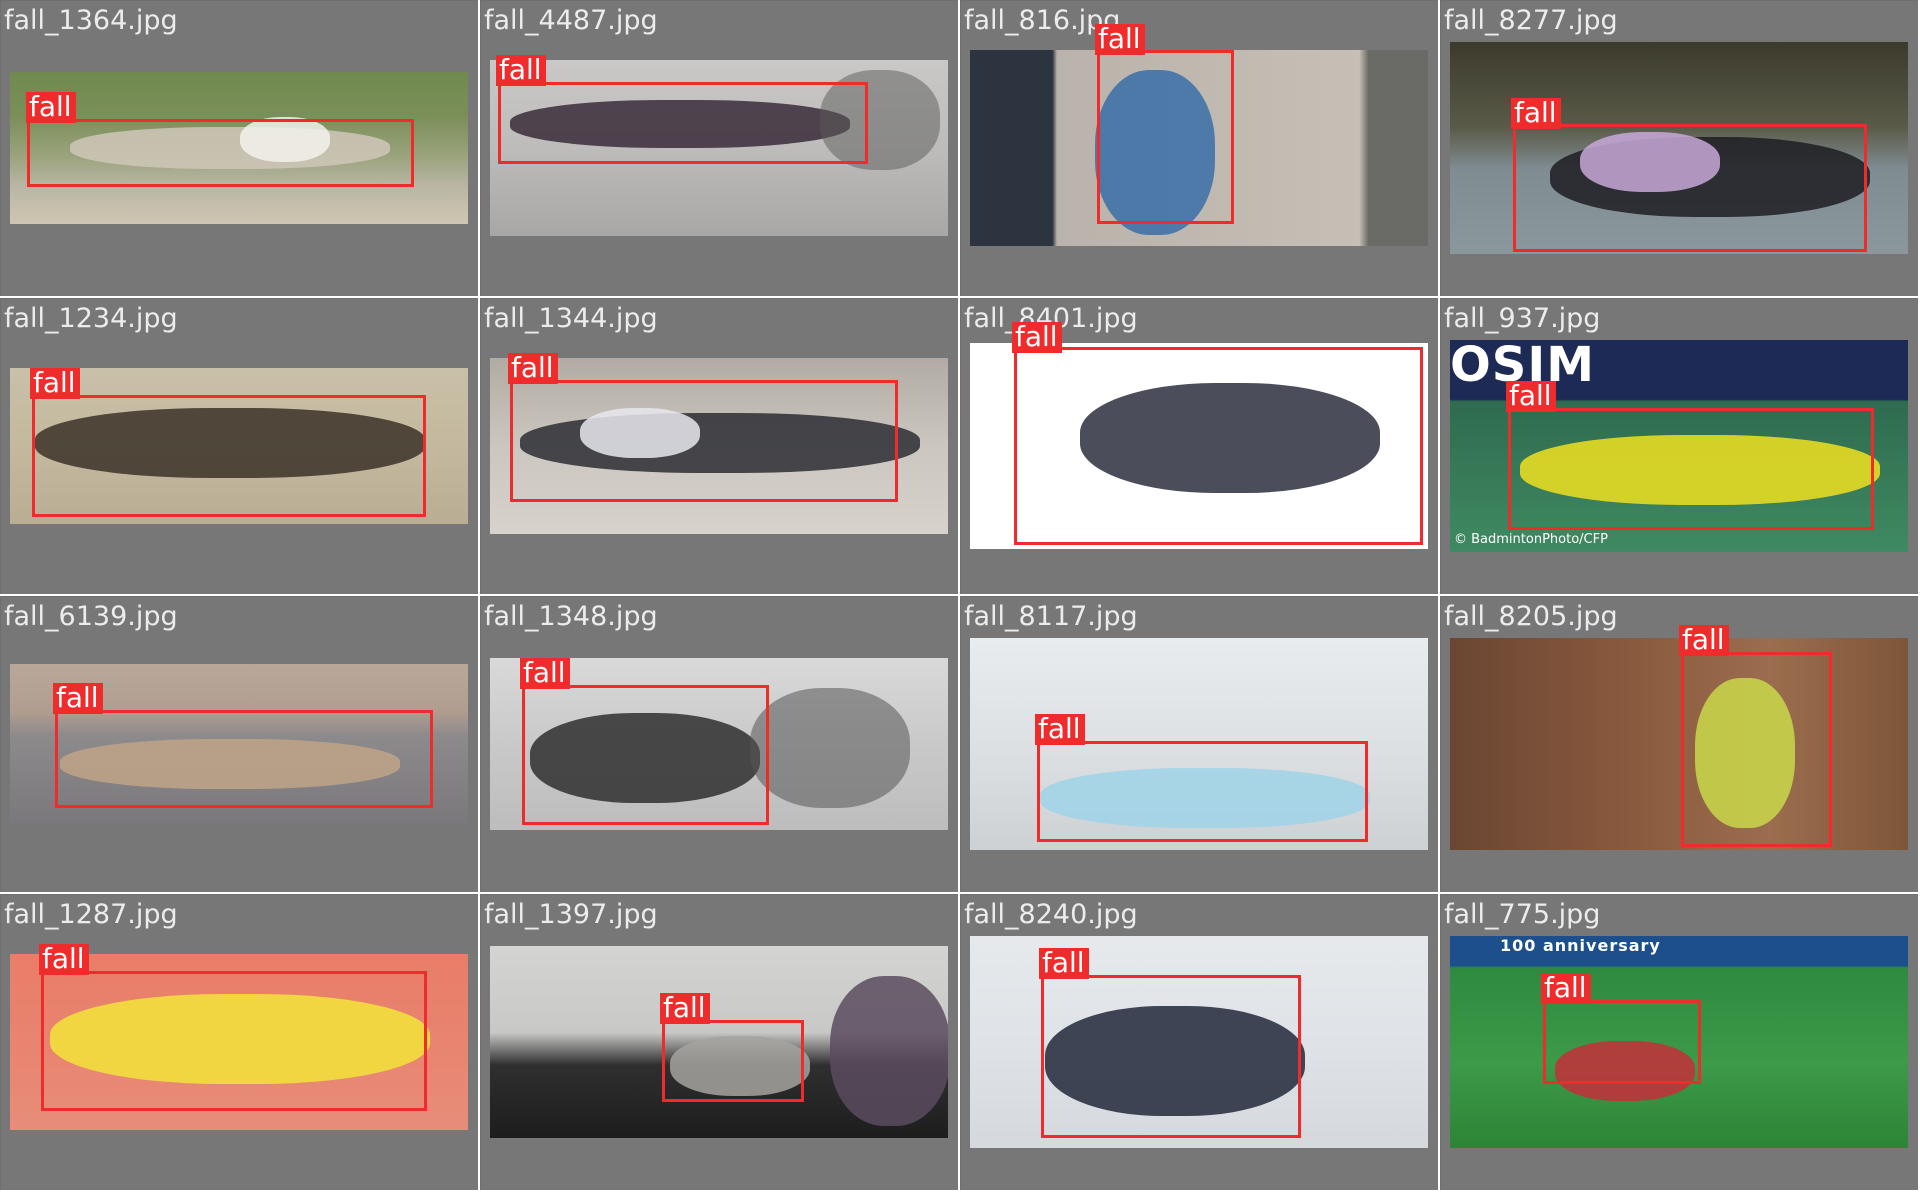 This screenshot has width=1920, height=1192. Describe the element at coordinates (1051, 914) in the screenshot. I see `filename: fall_8240.jpg` at that location.